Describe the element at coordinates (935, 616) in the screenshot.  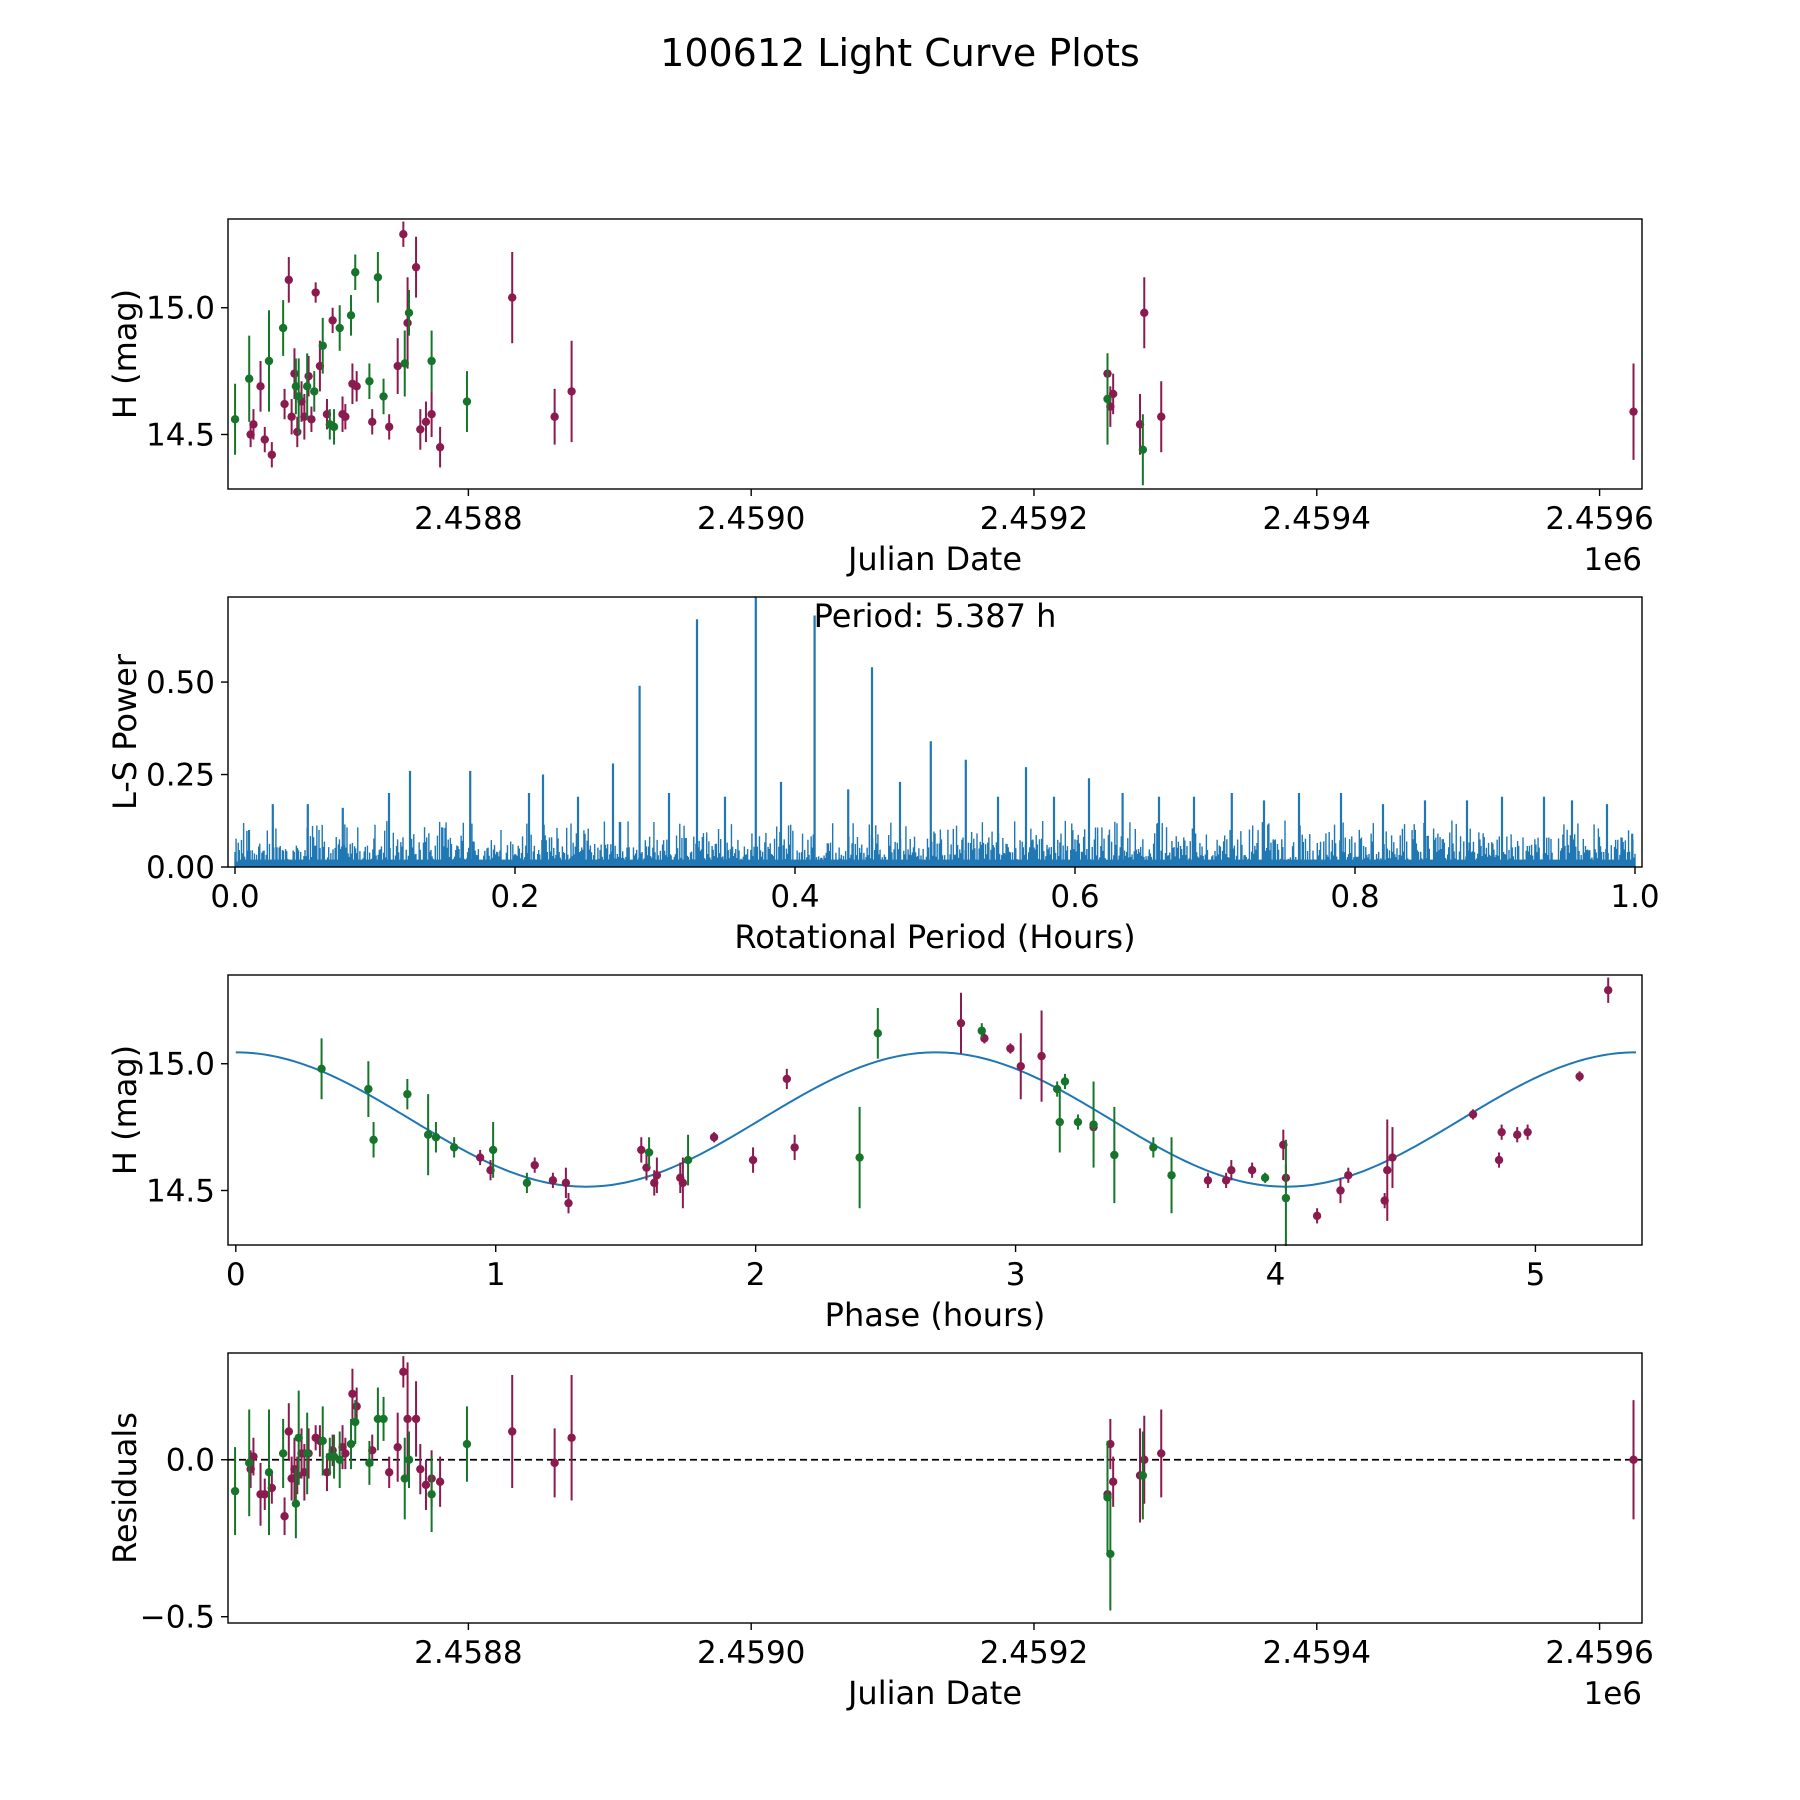
I see `period-annotation: Period: 5.387 h` at that location.